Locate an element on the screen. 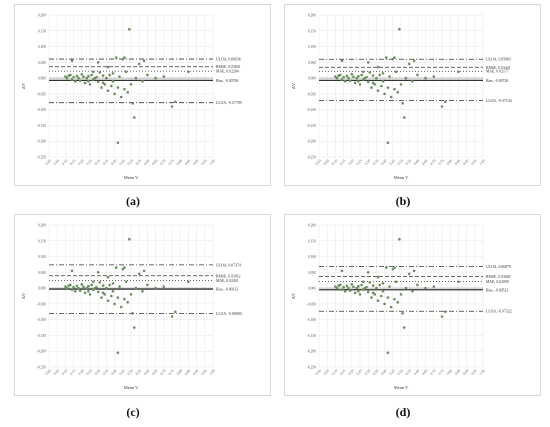 The height and width of the screenshot is (427, 550). x-tick-label: 0.65 is located at coordinates (424, 372).